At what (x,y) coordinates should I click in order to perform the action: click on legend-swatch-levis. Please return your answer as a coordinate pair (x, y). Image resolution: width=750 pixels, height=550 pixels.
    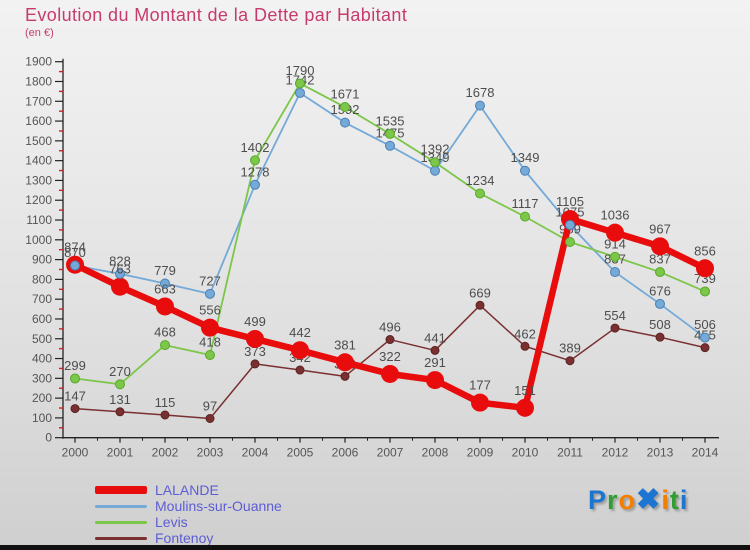
    Looking at the image, I should click on (121, 522).